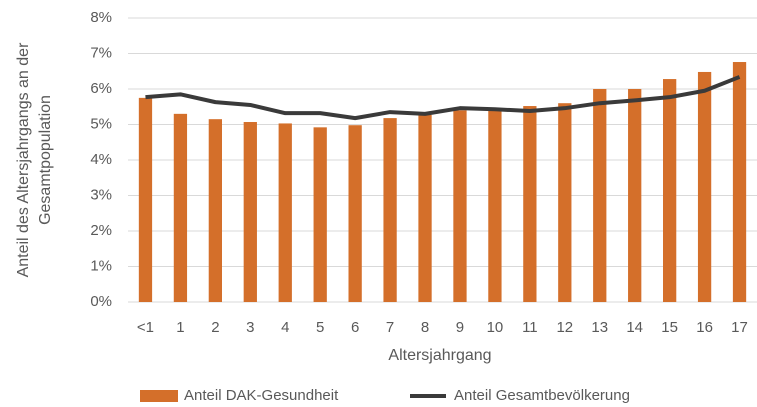  Describe the element at coordinates (425, 327) in the screenshot. I see `x-tick-label: 8` at that location.